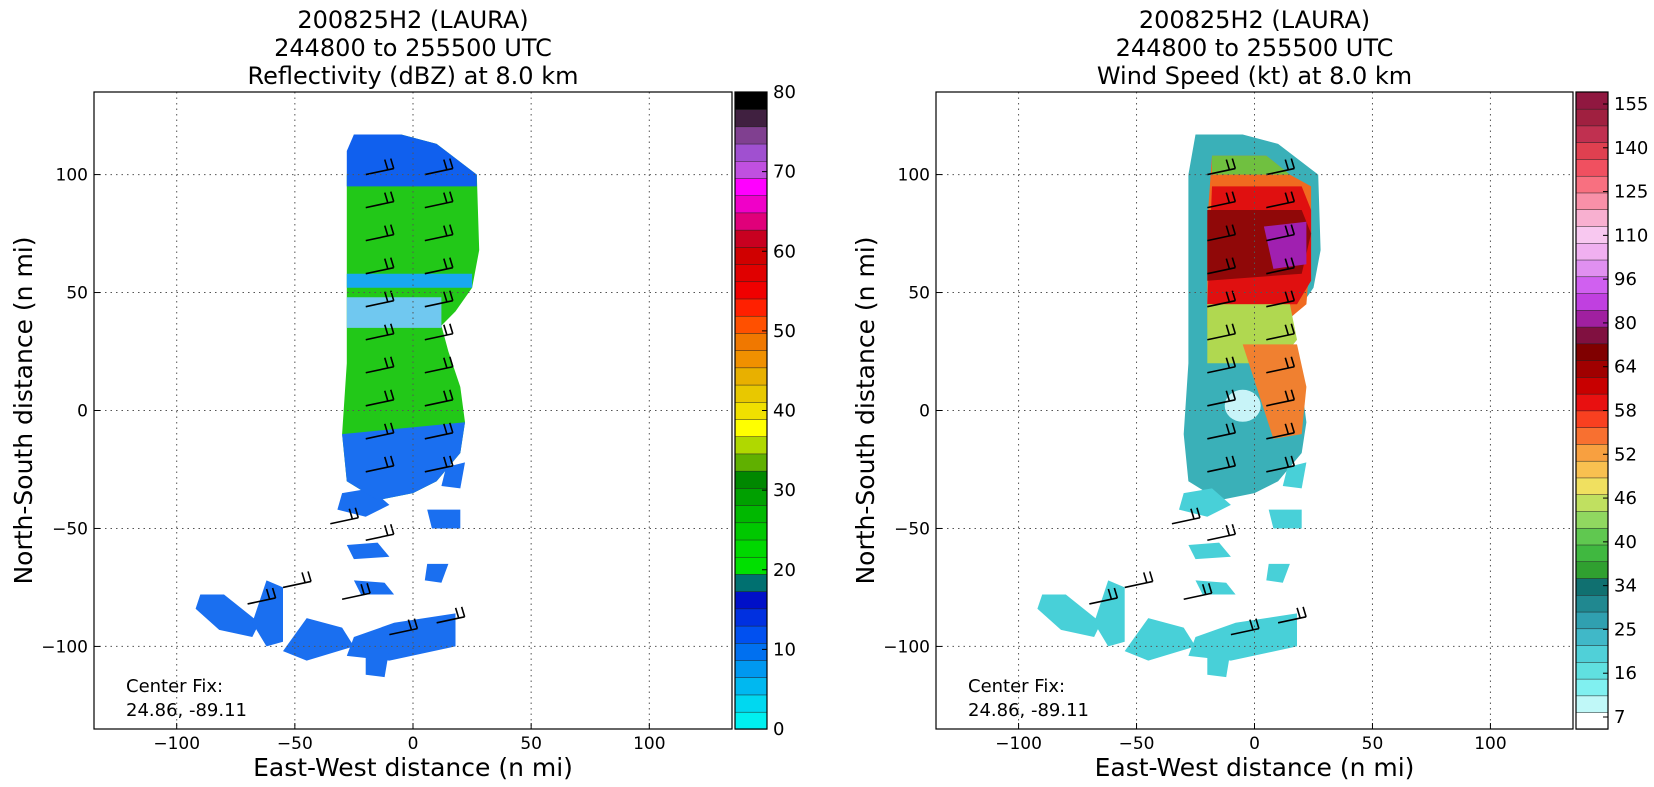 The width and height of the screenshot is (1654, 787). Describe the element at coordinates (72, 176) in the screenshot. I see `y-tick-label: 100` at that location.